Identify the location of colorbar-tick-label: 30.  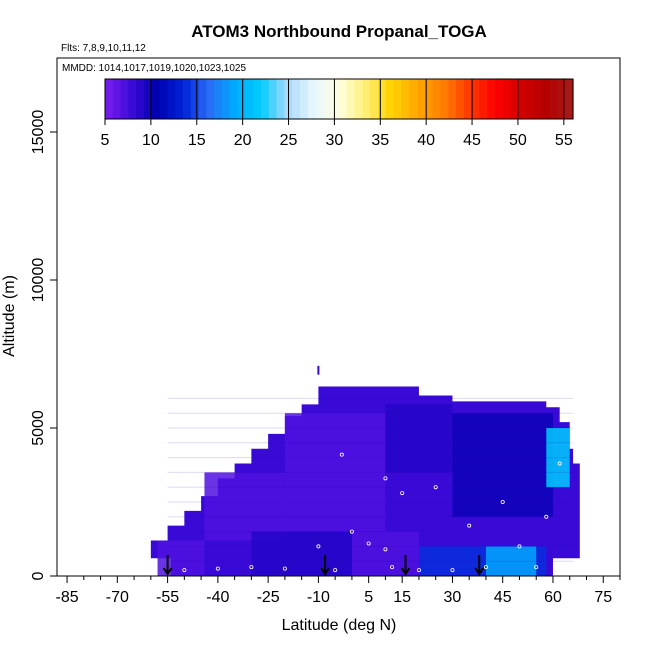
(335, 140).